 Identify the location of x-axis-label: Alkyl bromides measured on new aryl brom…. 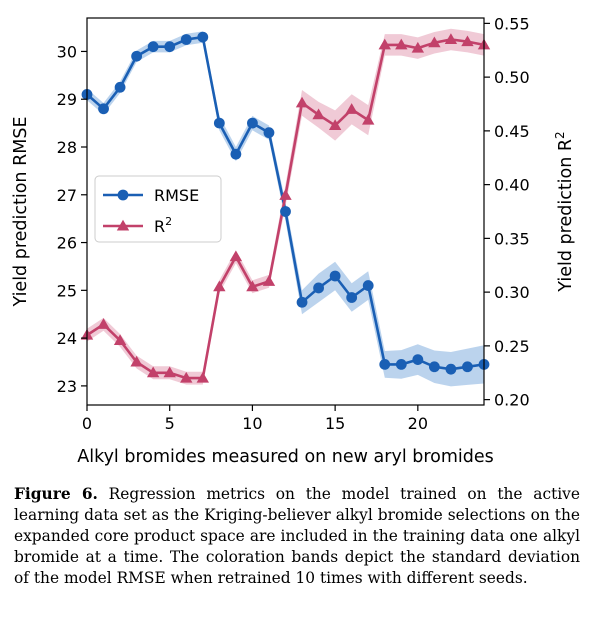
(285, 457).